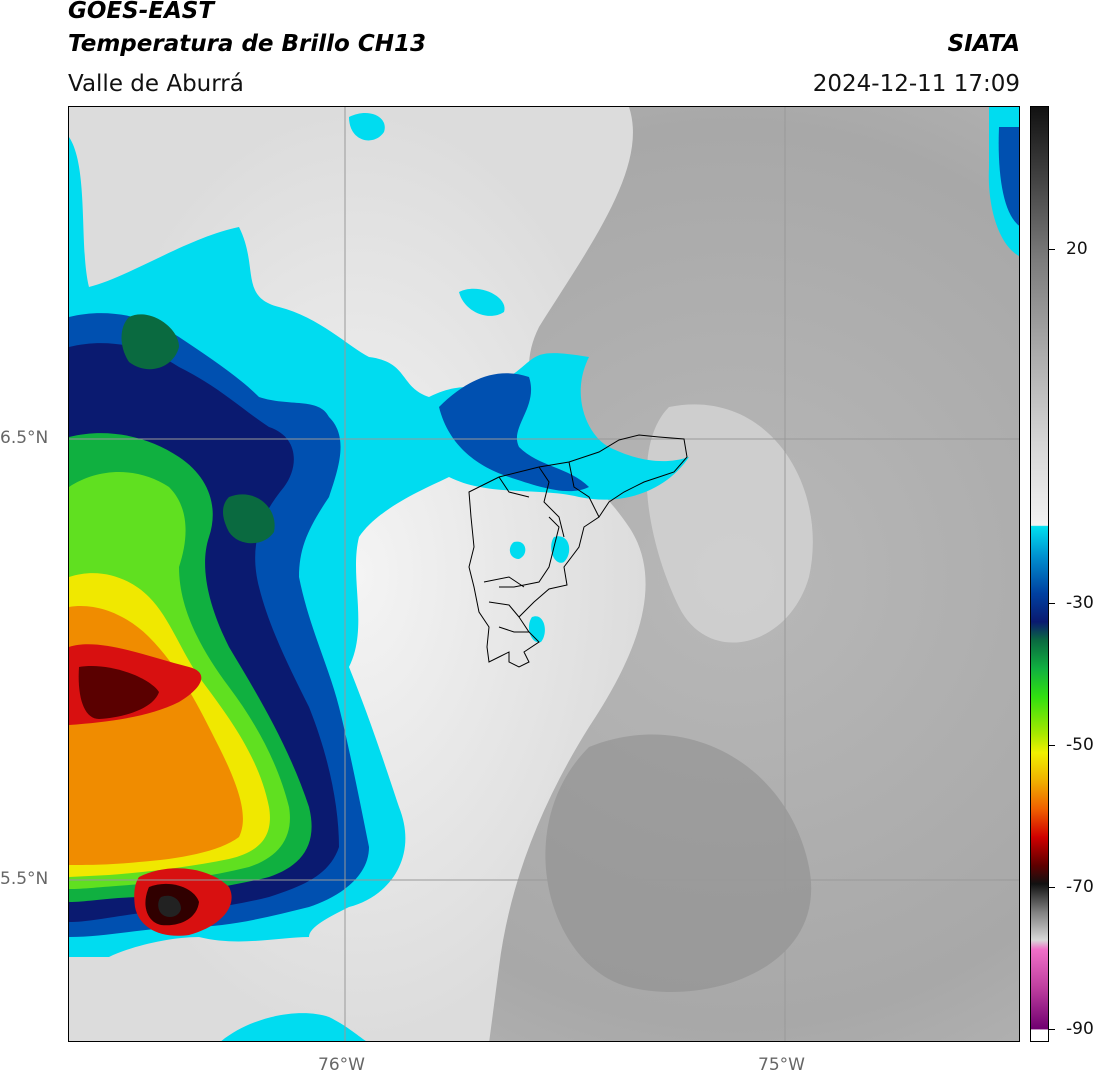  I want to click on municipal-borders, so click(541, 547).